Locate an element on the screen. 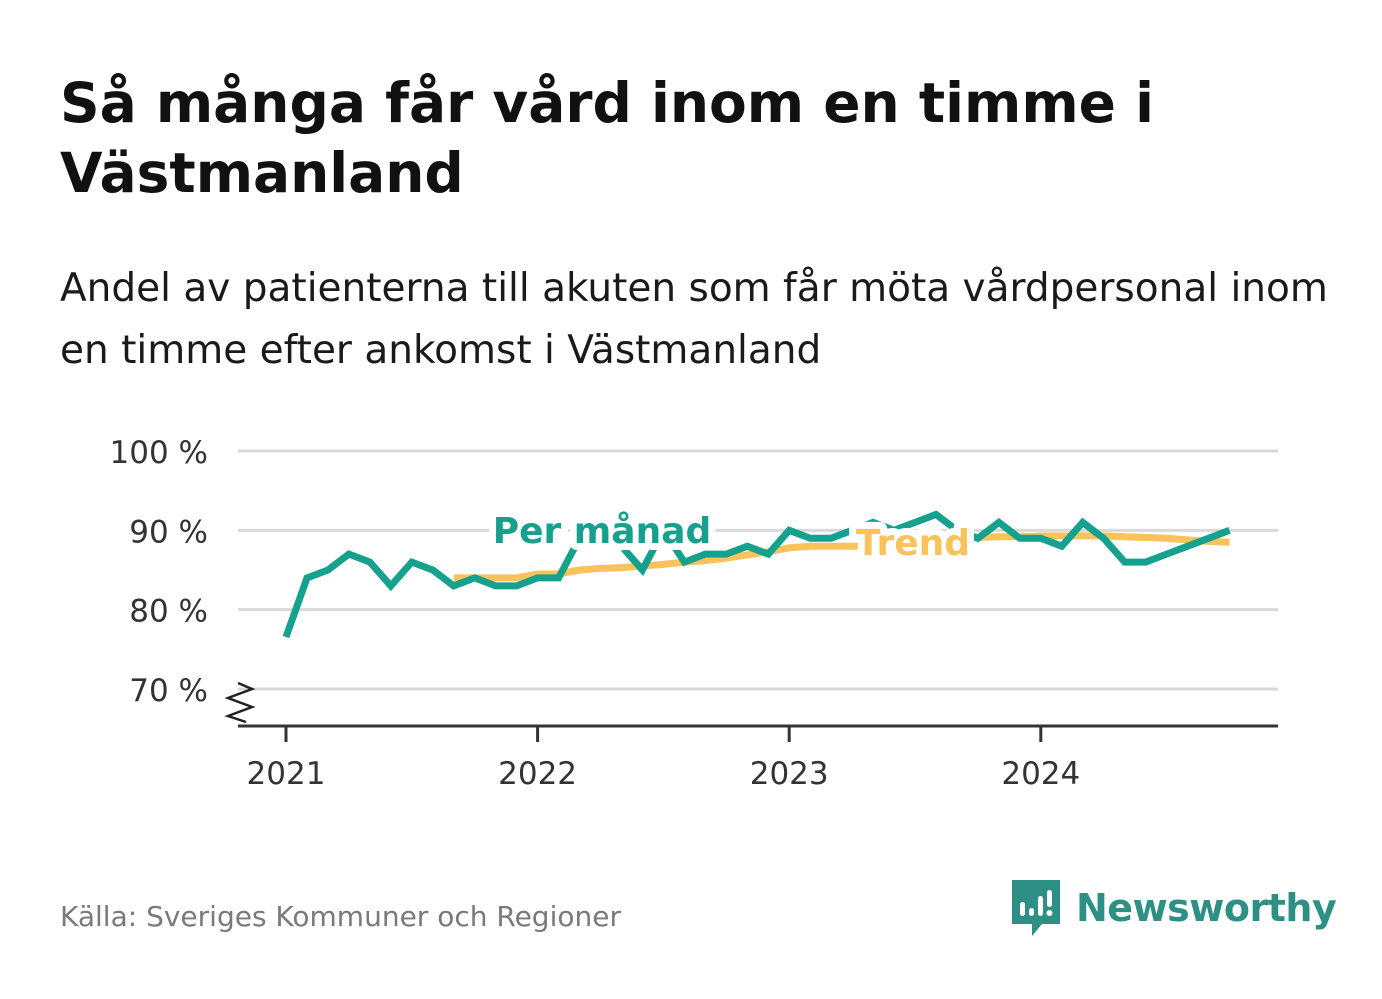 Image resolution: width=1382 pixels, height=999 pixels. series-label-trend: Trend is located at coordinates (913, 543).